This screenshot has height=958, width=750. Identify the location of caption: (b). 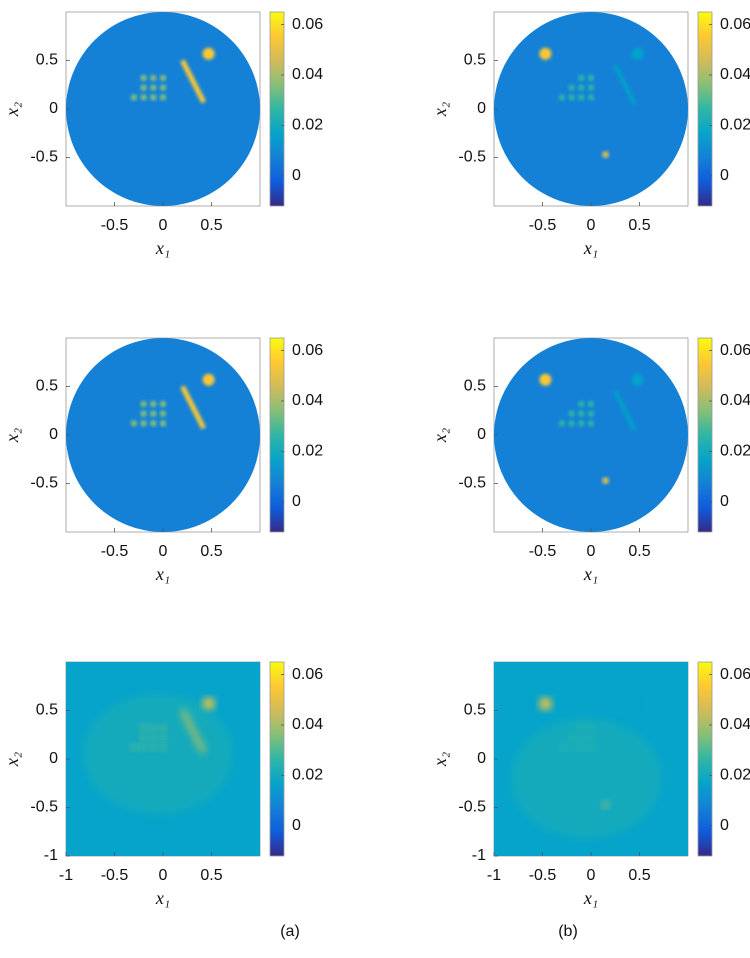
(568, 931).